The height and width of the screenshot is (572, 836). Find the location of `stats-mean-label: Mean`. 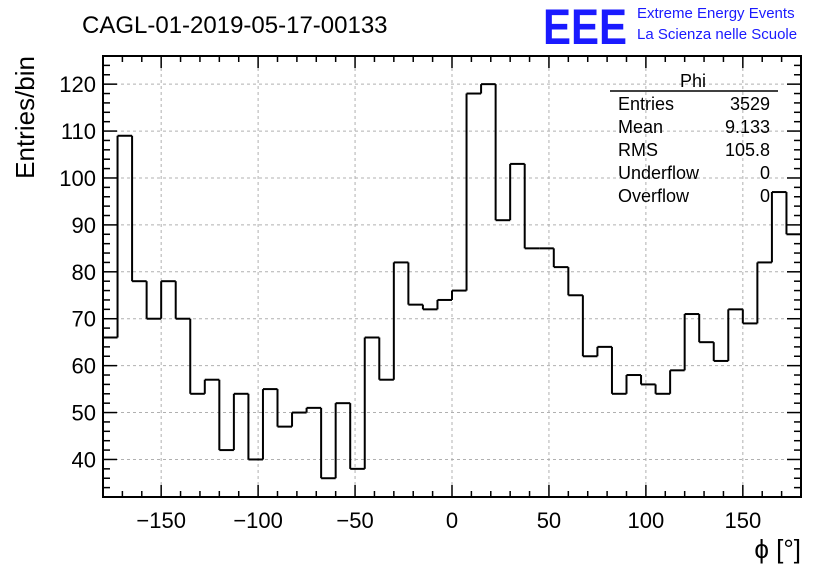

stats-mean-label: Mean is located at coordinates (640, 127).